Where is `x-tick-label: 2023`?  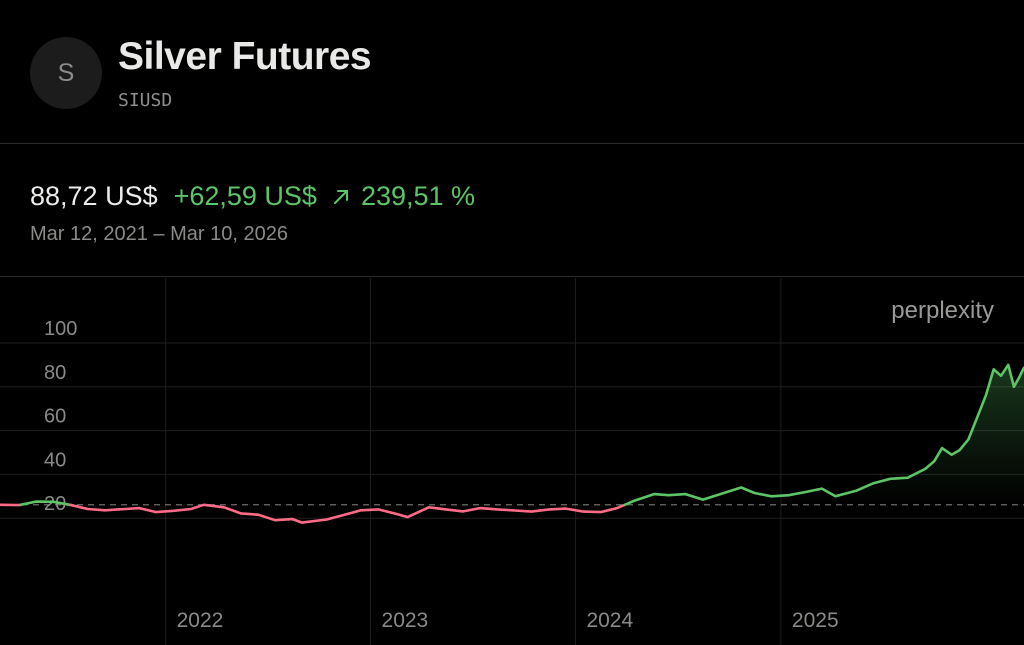
x-tick-label: 2023 is located at coordinates (405, 620).